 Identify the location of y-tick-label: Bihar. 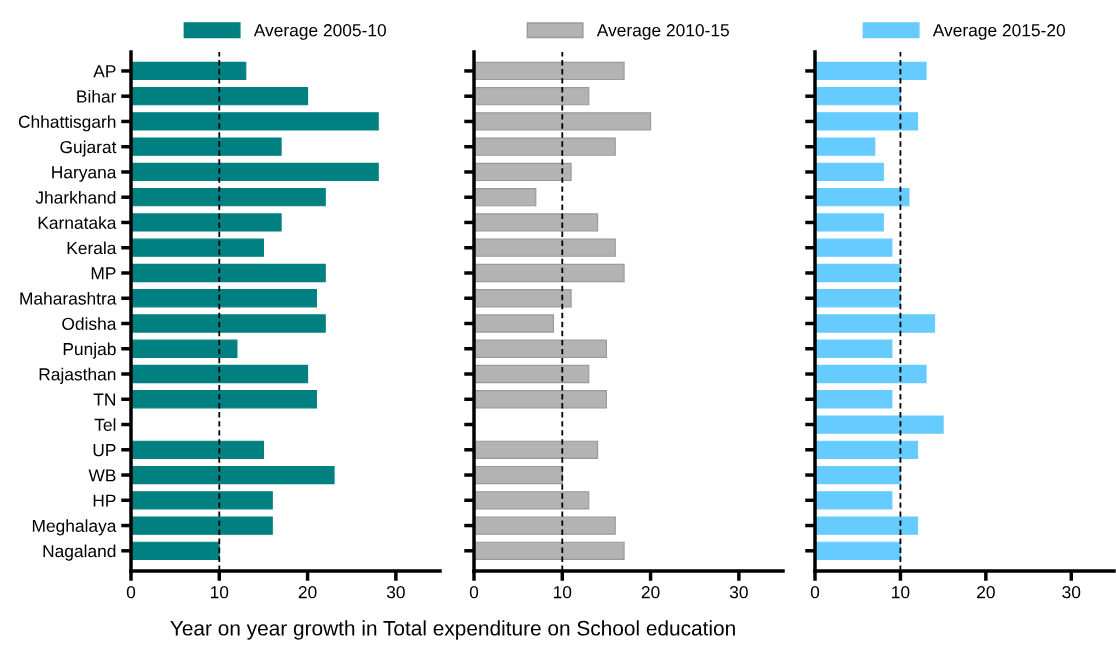
(97, 96).